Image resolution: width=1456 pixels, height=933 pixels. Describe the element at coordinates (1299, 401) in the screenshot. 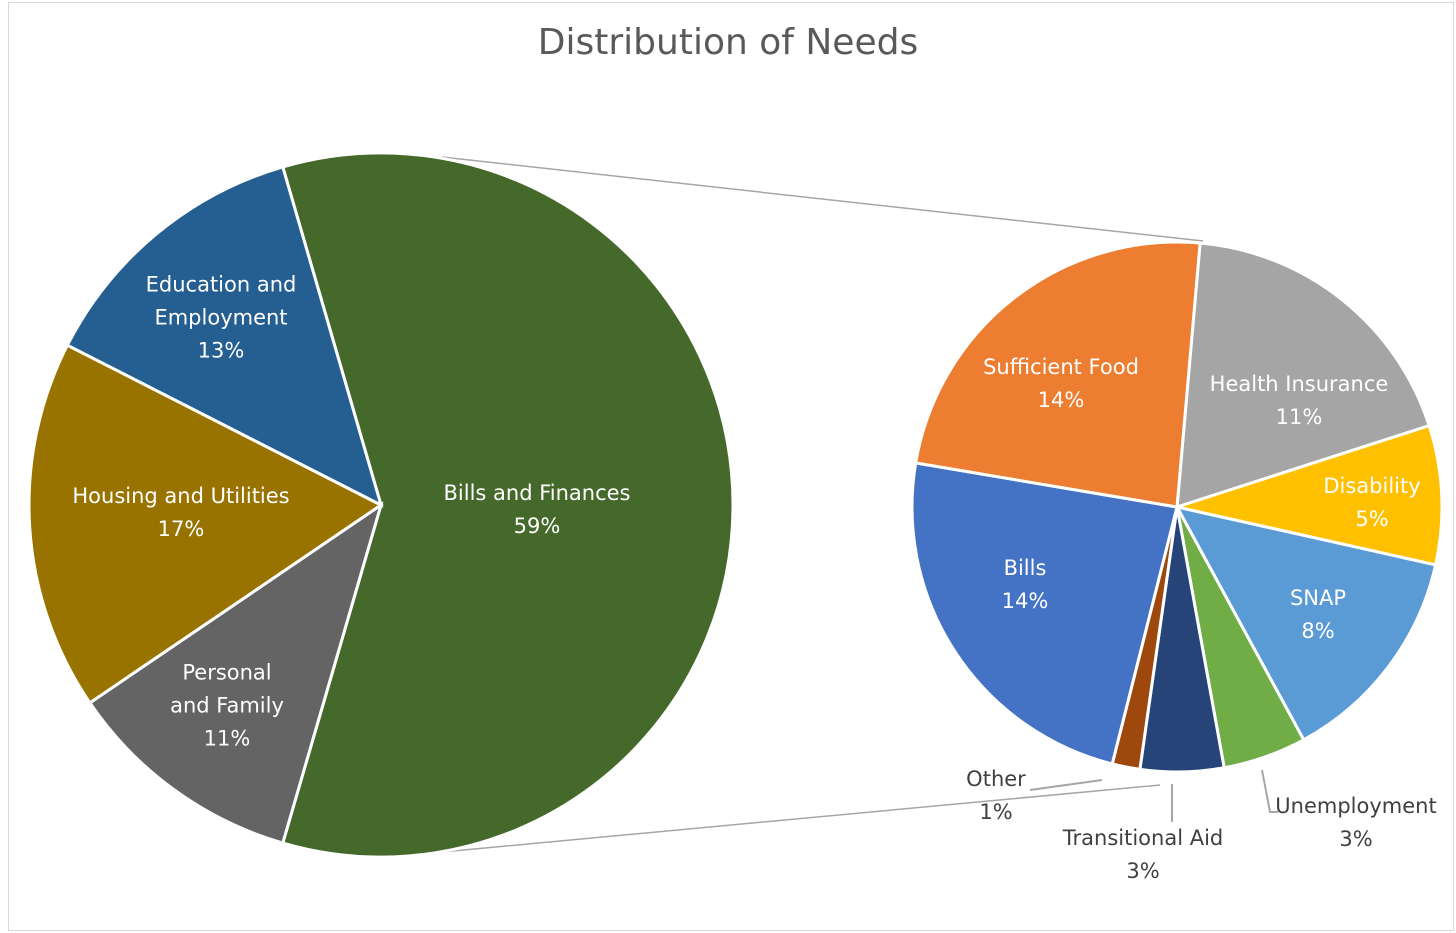

I see `data-label: Health Insurance 11%` at that location.